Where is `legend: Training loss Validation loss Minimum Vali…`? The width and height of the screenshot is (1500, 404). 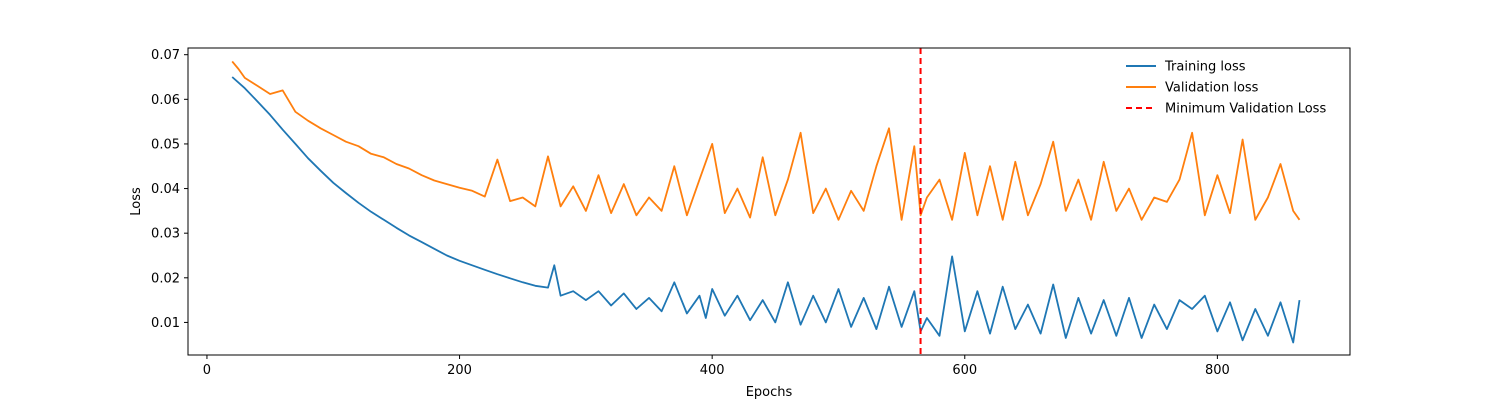
legend: Training loss Validation loss Minimum Vali… is located at coordinates (1226, 88).